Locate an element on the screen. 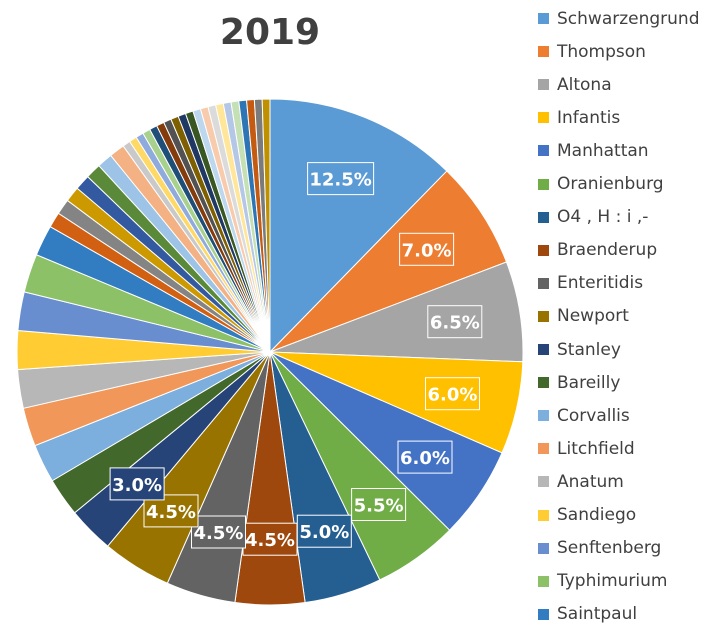 The height and width of the screenshot is (635, 710). legend-label: Enteritidis is located at coordinates (600, 283).